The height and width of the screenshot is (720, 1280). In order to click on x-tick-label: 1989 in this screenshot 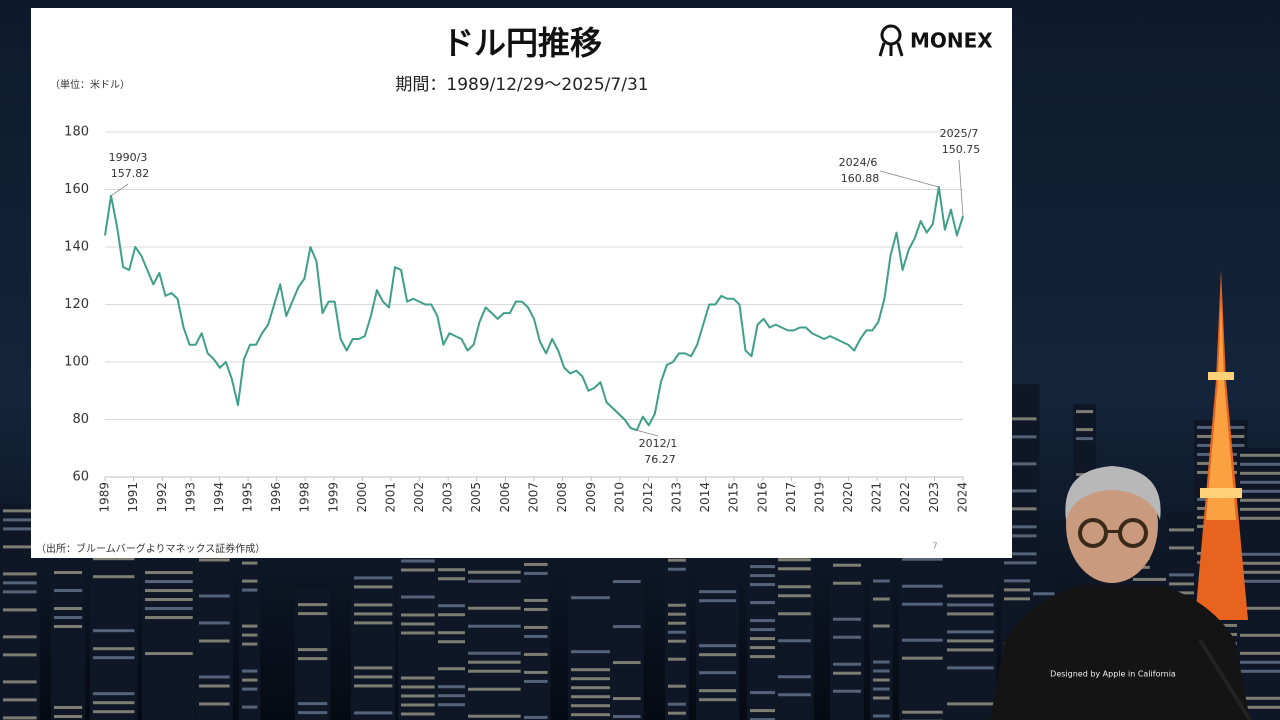, I will do `click(105, 497)`.